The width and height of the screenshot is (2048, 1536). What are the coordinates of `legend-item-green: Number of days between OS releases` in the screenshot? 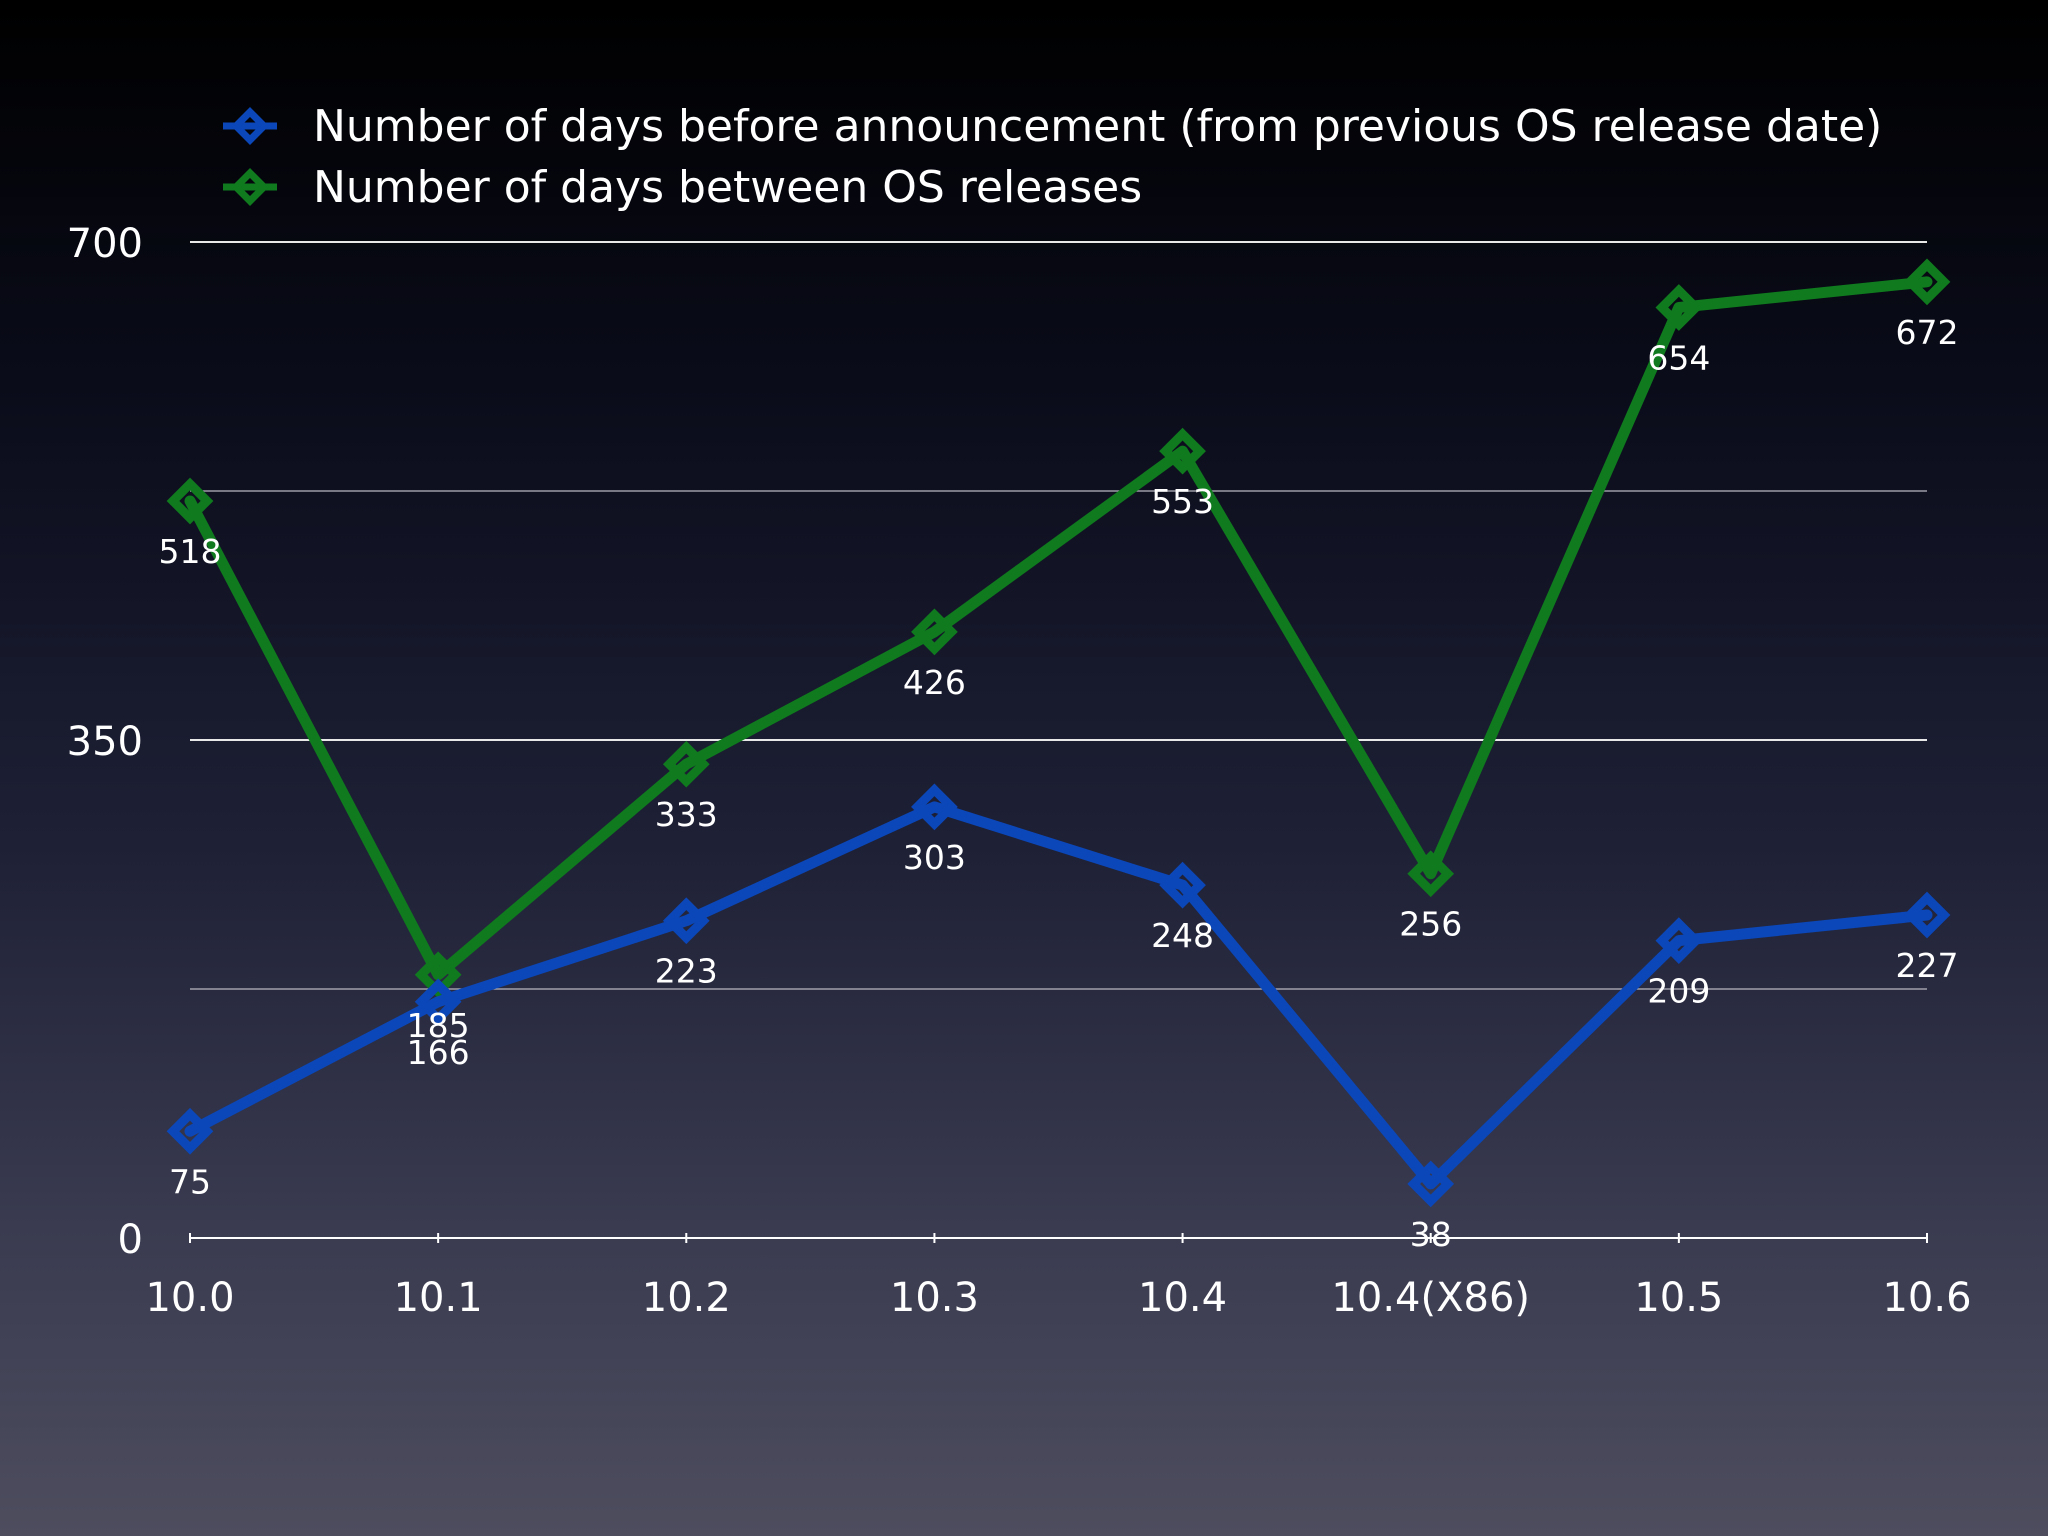 It's located at (682, 187).